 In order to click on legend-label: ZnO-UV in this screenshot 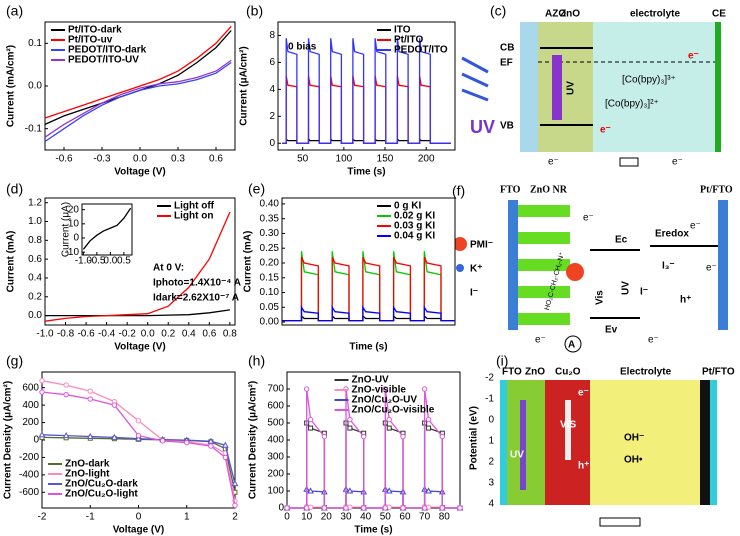, I will do `click(371, 380)`.